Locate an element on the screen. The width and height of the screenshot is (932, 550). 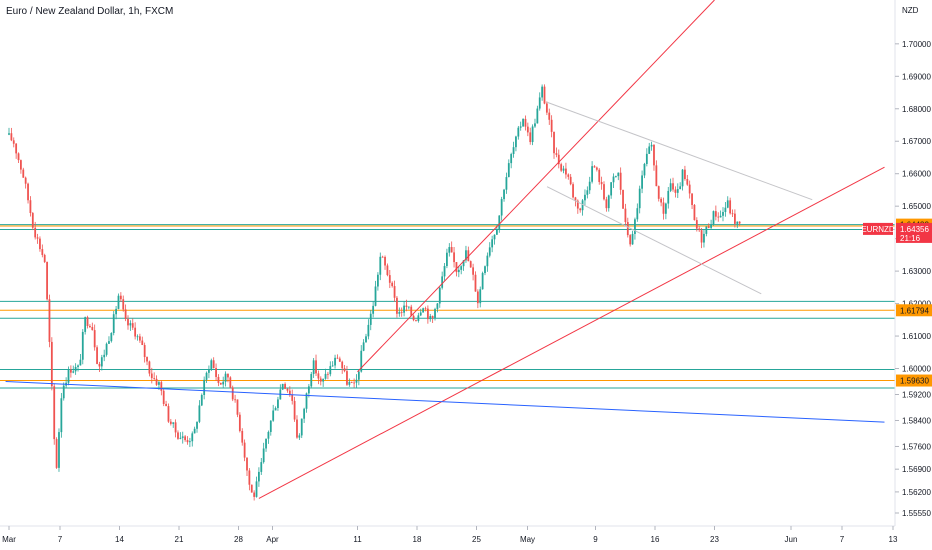
trend-line-support-long is located at coordinates (445, 402).